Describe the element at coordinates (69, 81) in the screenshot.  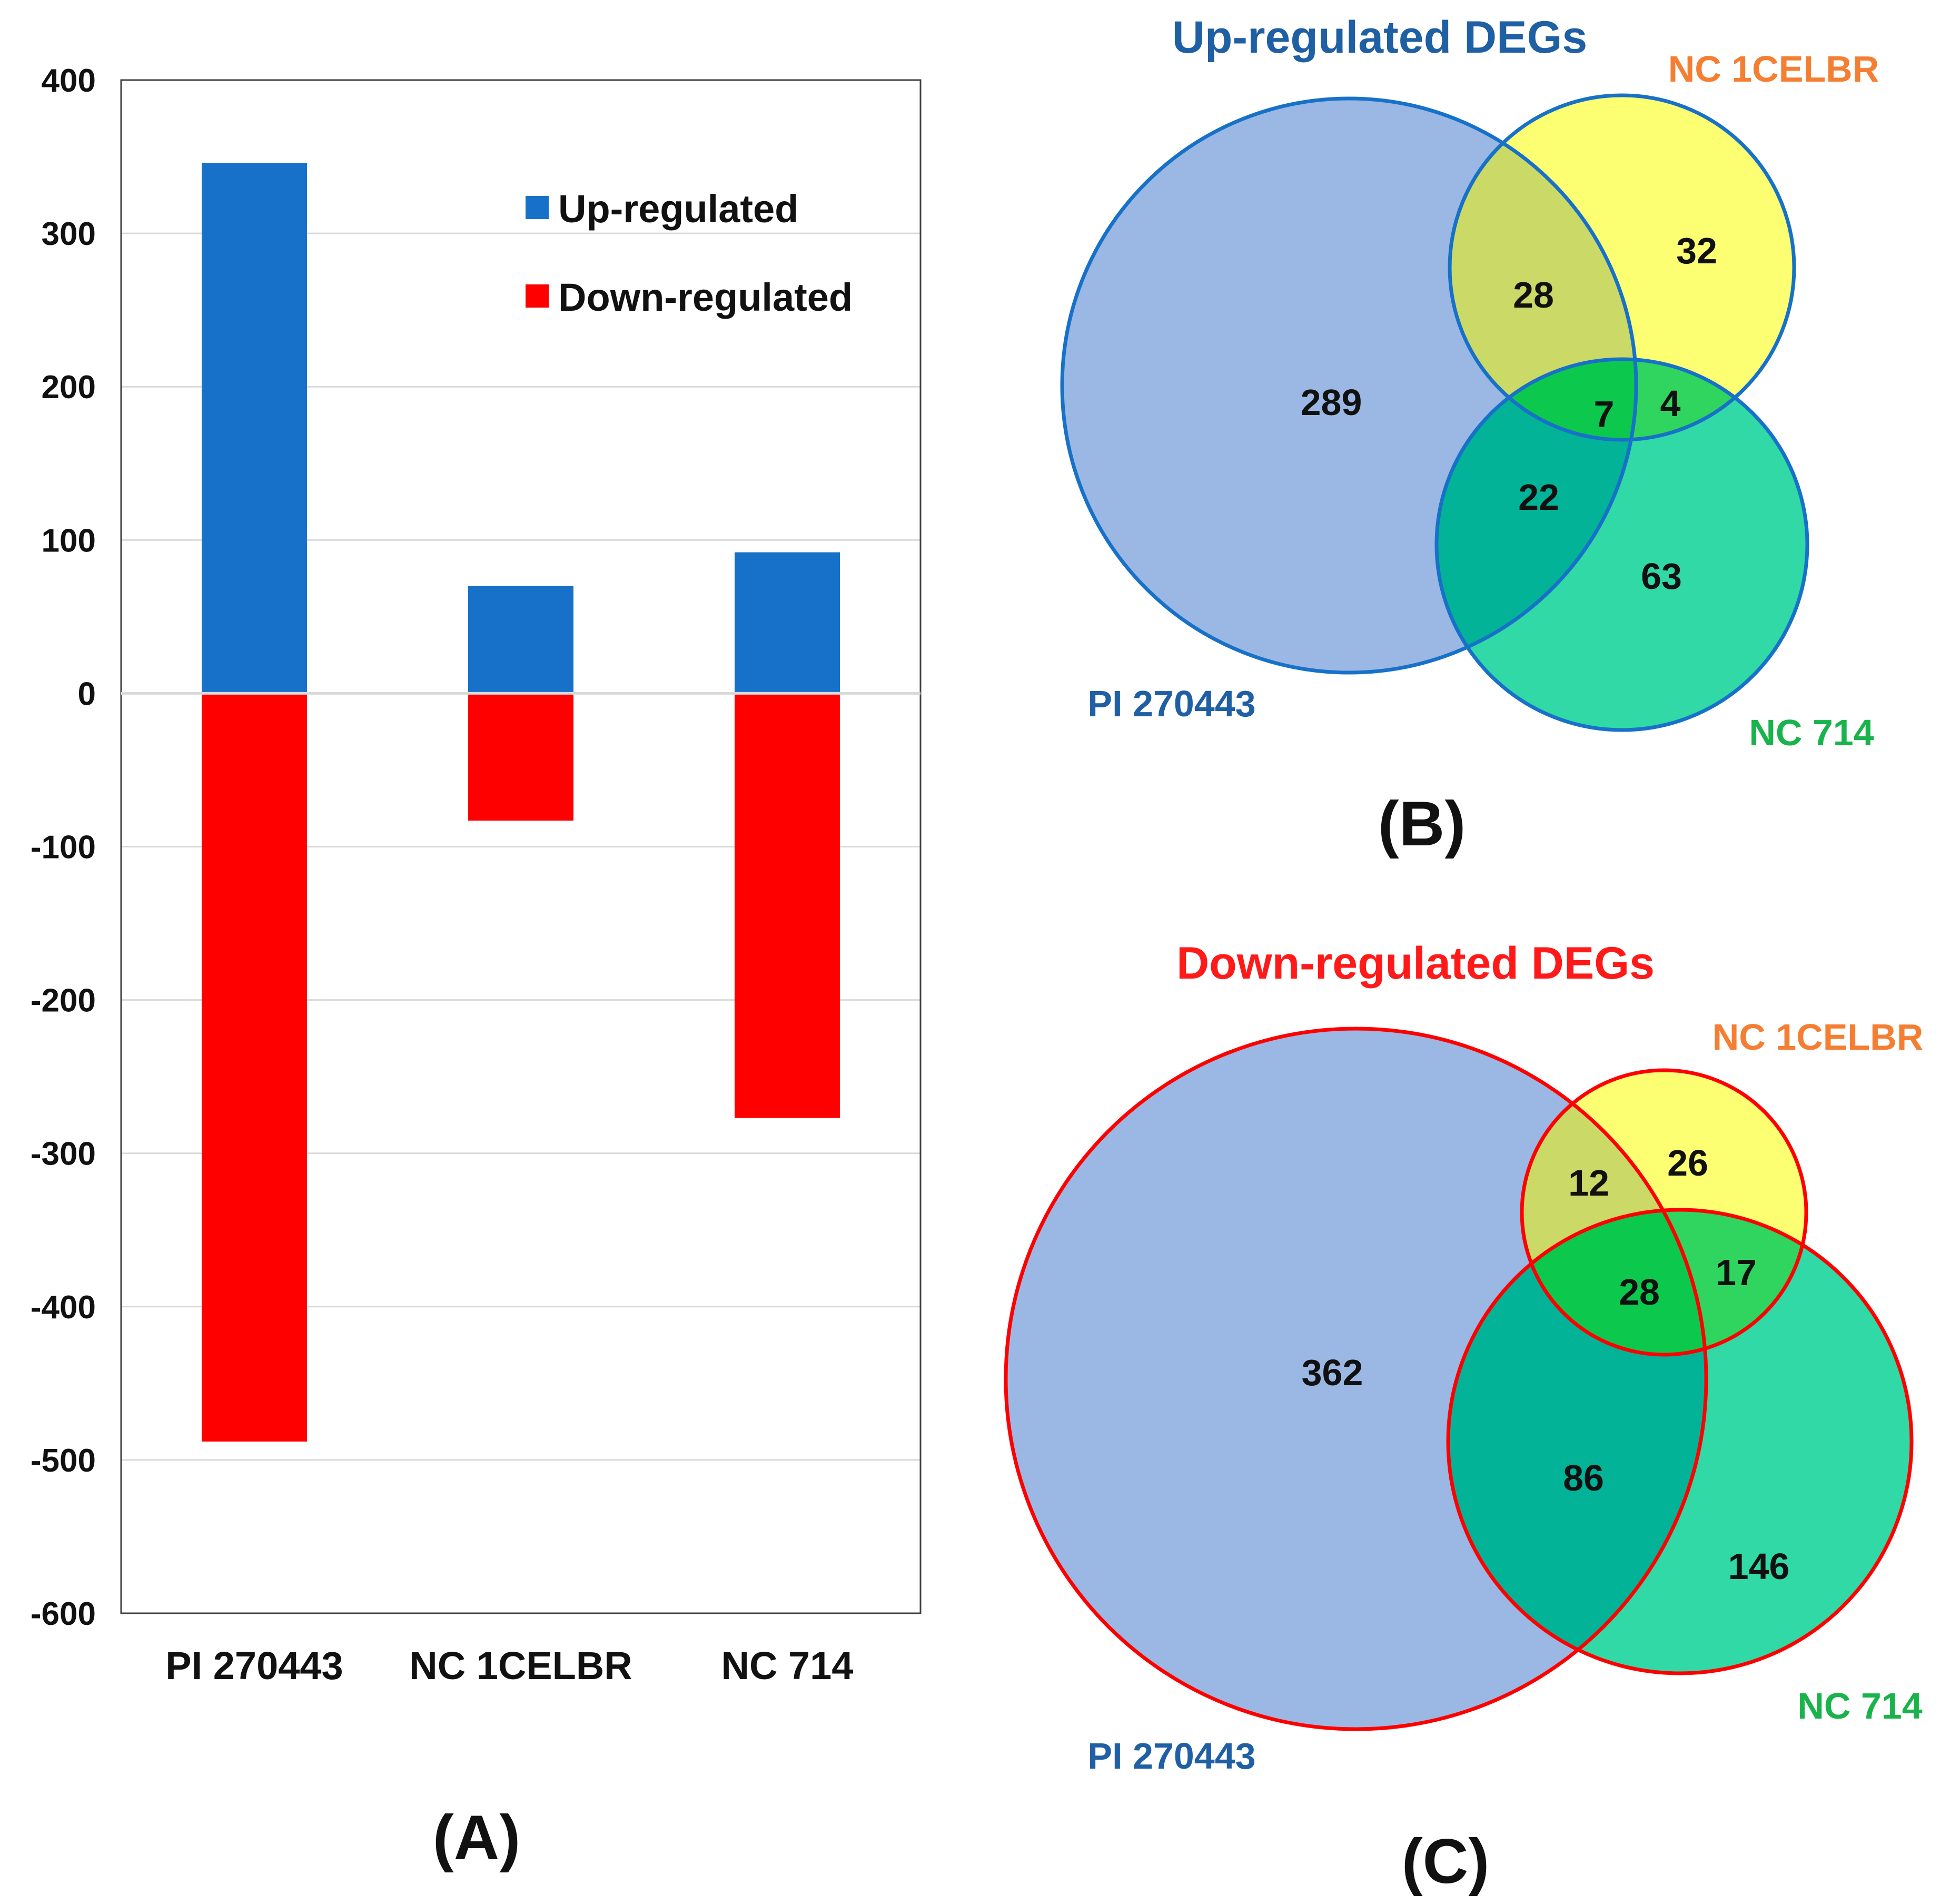
I see `y-tick-label: 400` at that location.